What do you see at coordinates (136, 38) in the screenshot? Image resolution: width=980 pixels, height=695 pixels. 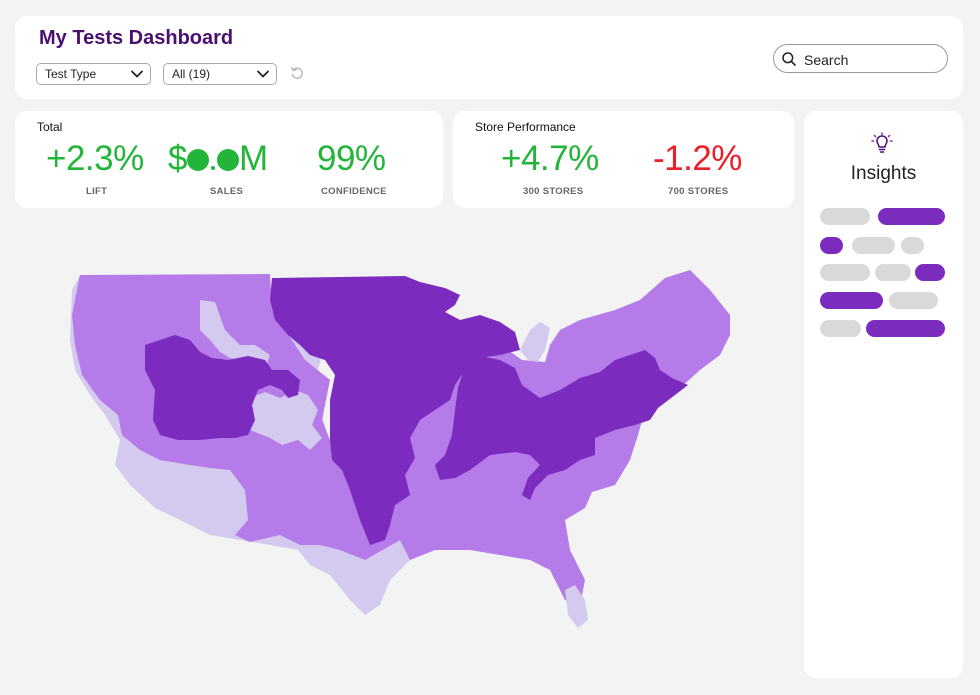 I see `page-title: My Tests Dashboard` at bounding box center [136, 38].